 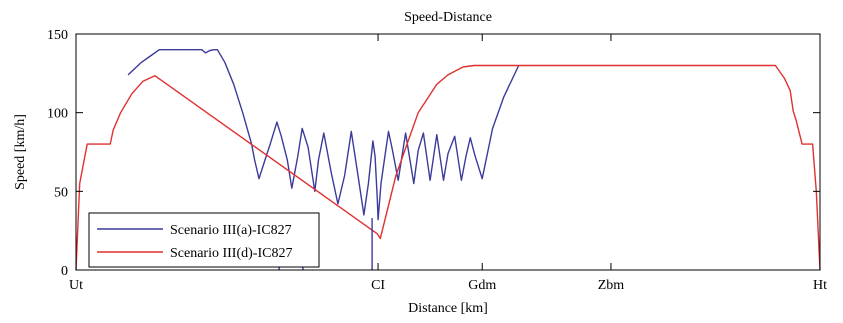 What do you see at coordinates (378, 285) in the screenshot?
I see `x-tick-label: CI` at bounding box center [378, 285].